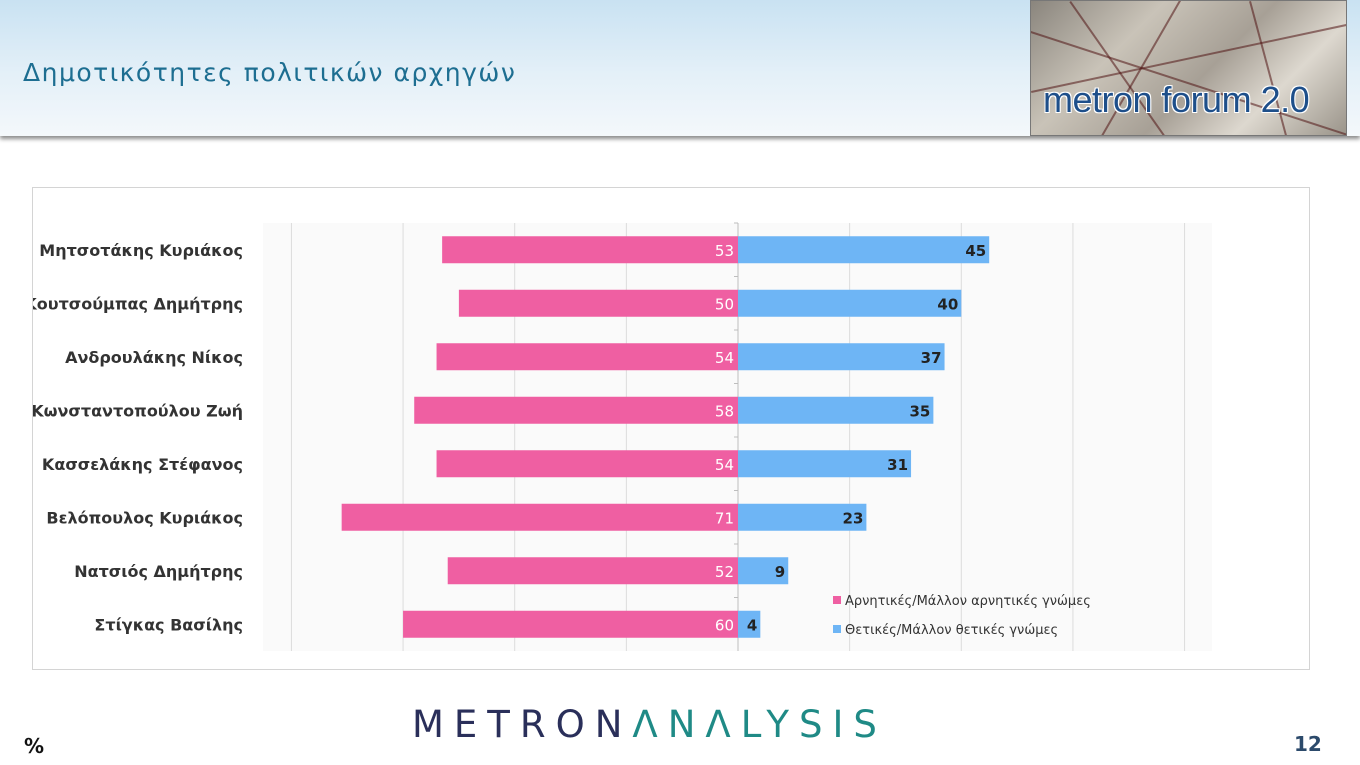  What do you see at coordinates (168, 624) in the screenshot?
I see `category-label: Στίγκας Βασίλης` at bounding box center [168, 624].